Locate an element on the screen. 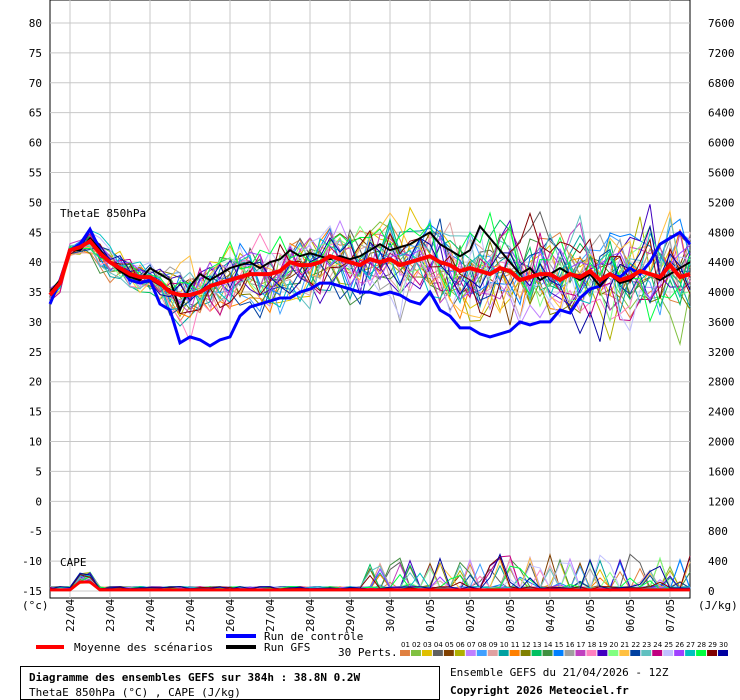  copyright: Copyright 2026 Meteociel.fr is located at coordinates (539, 690).